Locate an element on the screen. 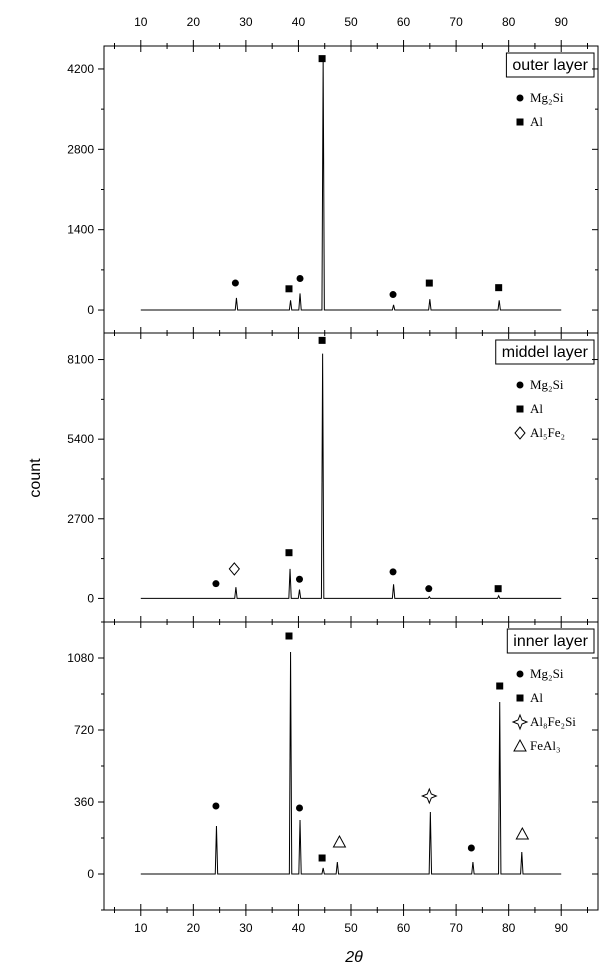  y-tick-label: 5400 is located at coordinates (80, 439).